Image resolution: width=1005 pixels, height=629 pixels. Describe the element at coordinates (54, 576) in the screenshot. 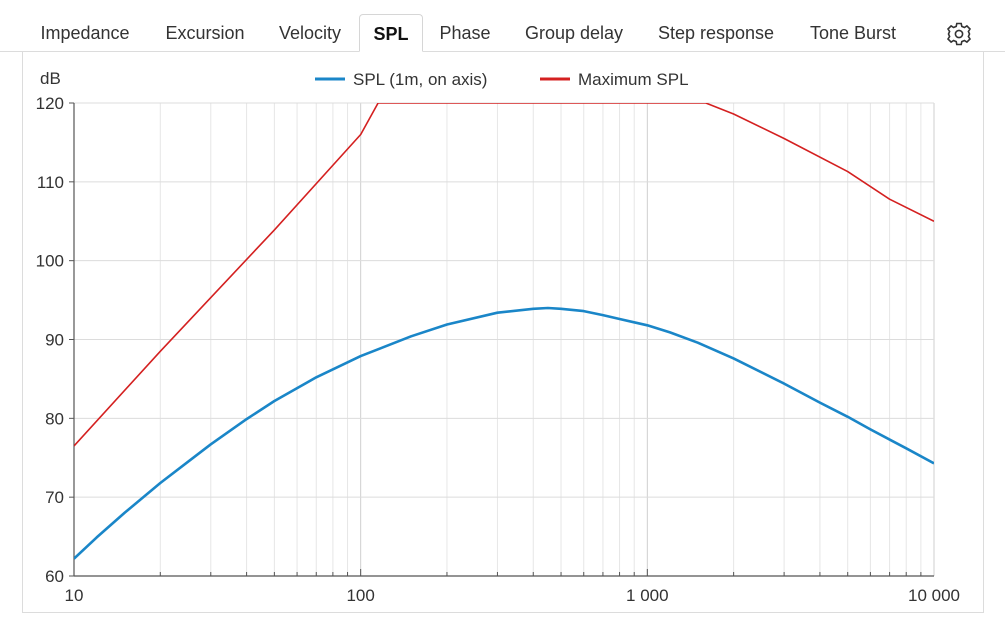

I see `y-tick-label: 60` at that location.